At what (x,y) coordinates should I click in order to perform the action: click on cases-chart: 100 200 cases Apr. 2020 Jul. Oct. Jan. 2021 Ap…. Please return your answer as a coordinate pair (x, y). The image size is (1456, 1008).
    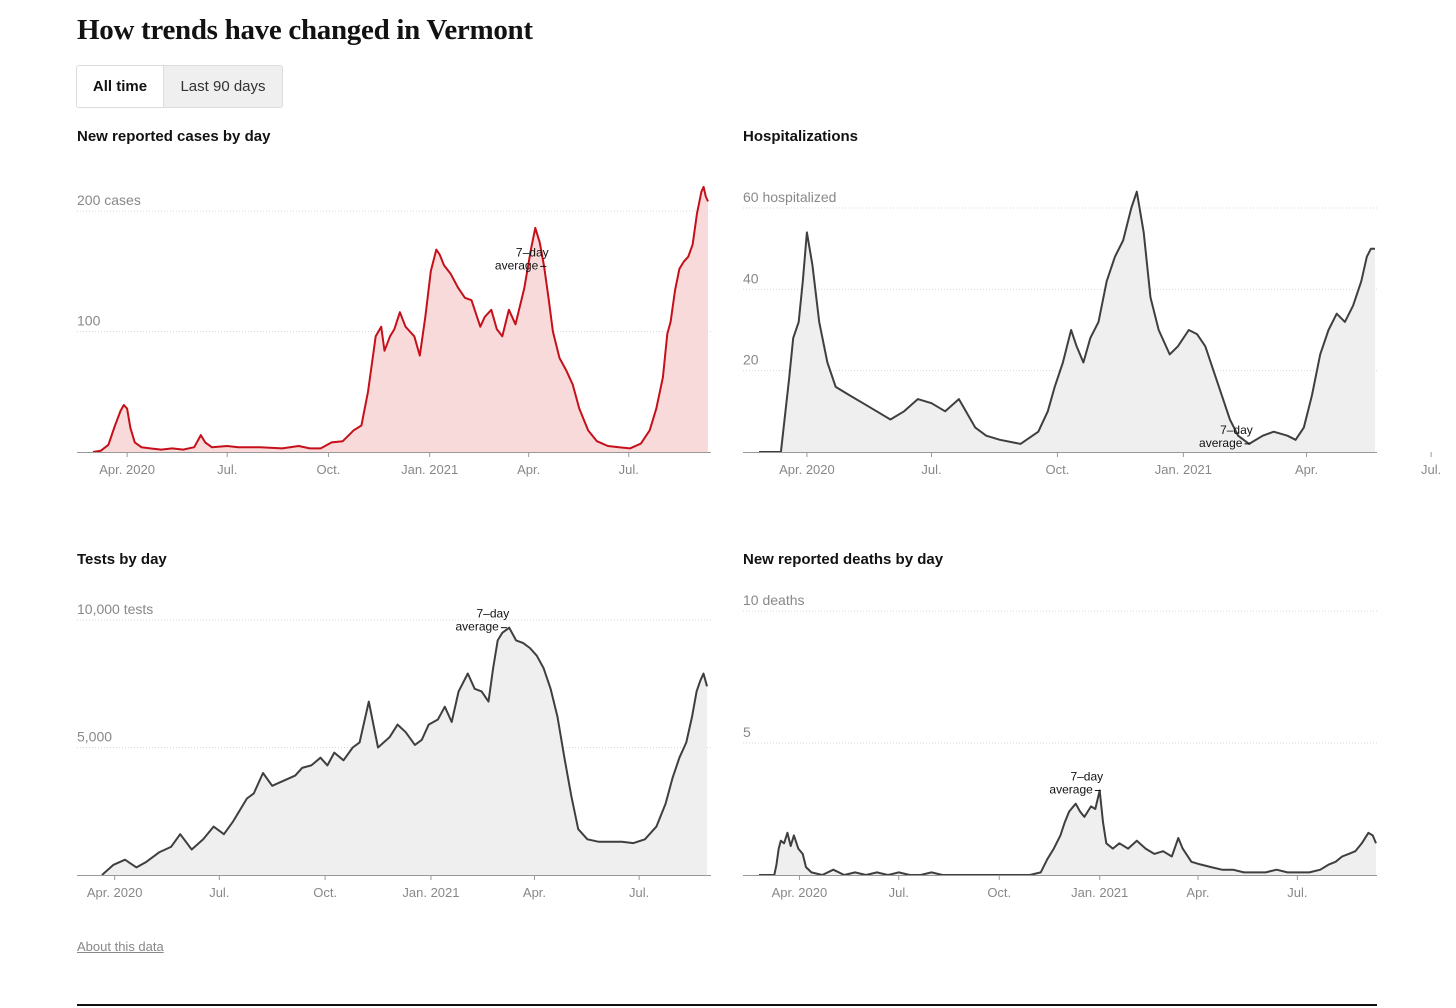
    Looking at the image, I should click on (394, 331).